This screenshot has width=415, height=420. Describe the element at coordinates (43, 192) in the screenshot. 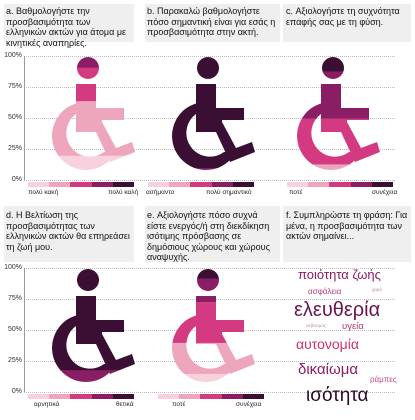

I see `legend-a-left: πολύ κακή` at that location.